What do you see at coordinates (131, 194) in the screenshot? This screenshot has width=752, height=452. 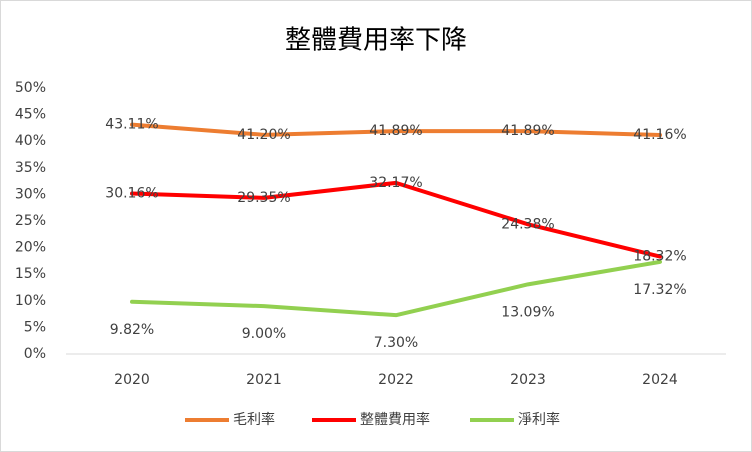 I see `data-label: 30.16%` at bounding box center [131, 194].